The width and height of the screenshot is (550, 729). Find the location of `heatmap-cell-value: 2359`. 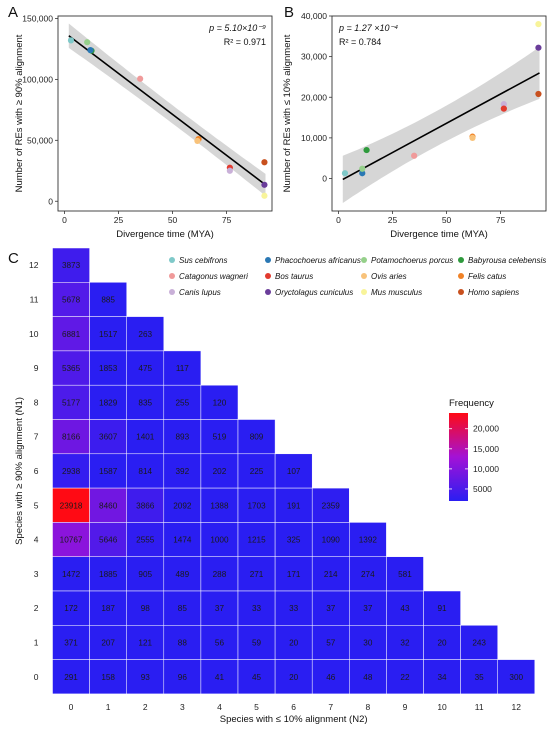

heatmap-cell-value: 2359 is located at coordinates (331, 505).